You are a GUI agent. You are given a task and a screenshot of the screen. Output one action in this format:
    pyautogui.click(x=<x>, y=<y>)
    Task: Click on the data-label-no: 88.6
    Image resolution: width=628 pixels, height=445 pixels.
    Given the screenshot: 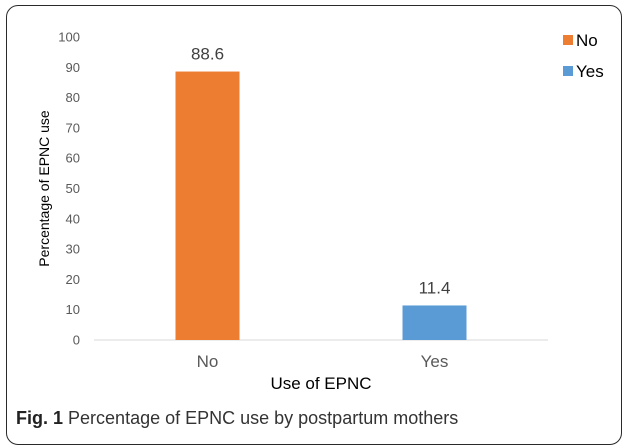 What is the action you would take?
    pyautogui.click(x=207, y=54)
    